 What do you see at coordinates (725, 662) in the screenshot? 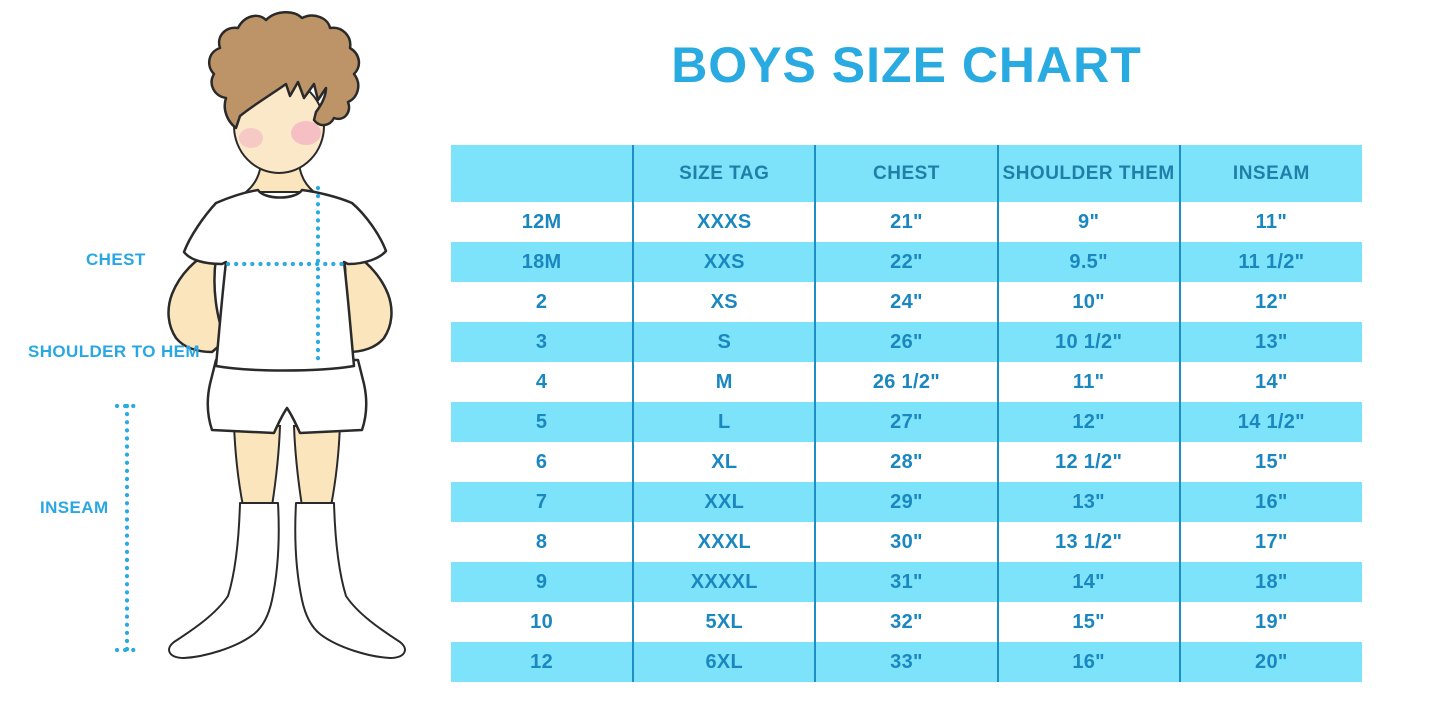
I see `size-tag-cell: 6XL` at bounding box center [725, 662].